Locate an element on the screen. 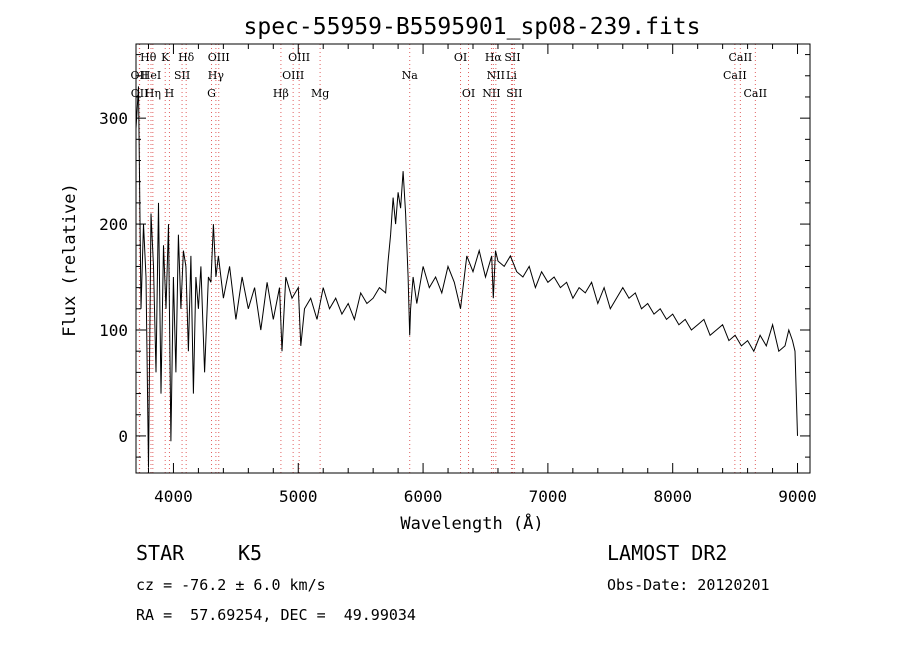 The image size is (900, 650). sky-coordinates: RA = 57.69254, DEC = 49.99034 is located at coordinates (276, 615).